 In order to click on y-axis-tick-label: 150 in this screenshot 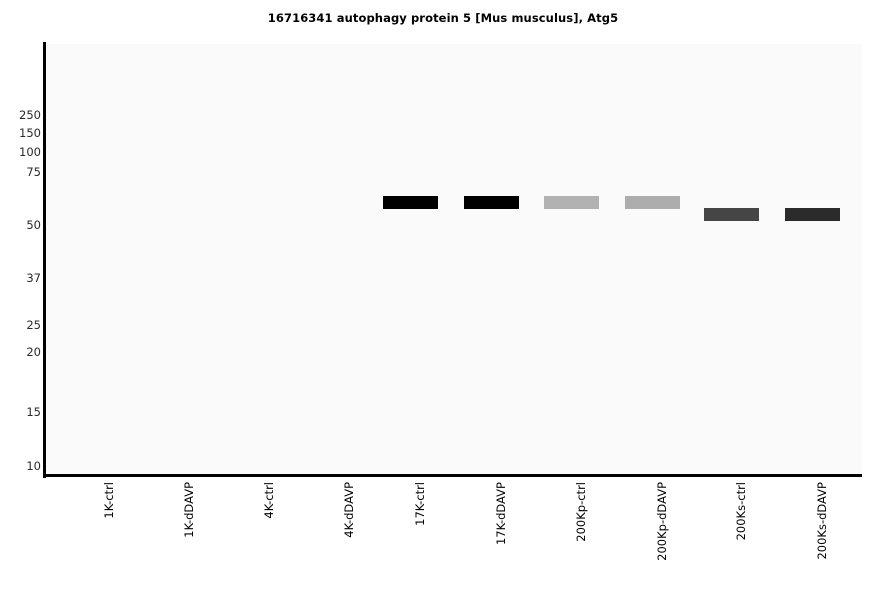, I will do `click(30, 133)`.